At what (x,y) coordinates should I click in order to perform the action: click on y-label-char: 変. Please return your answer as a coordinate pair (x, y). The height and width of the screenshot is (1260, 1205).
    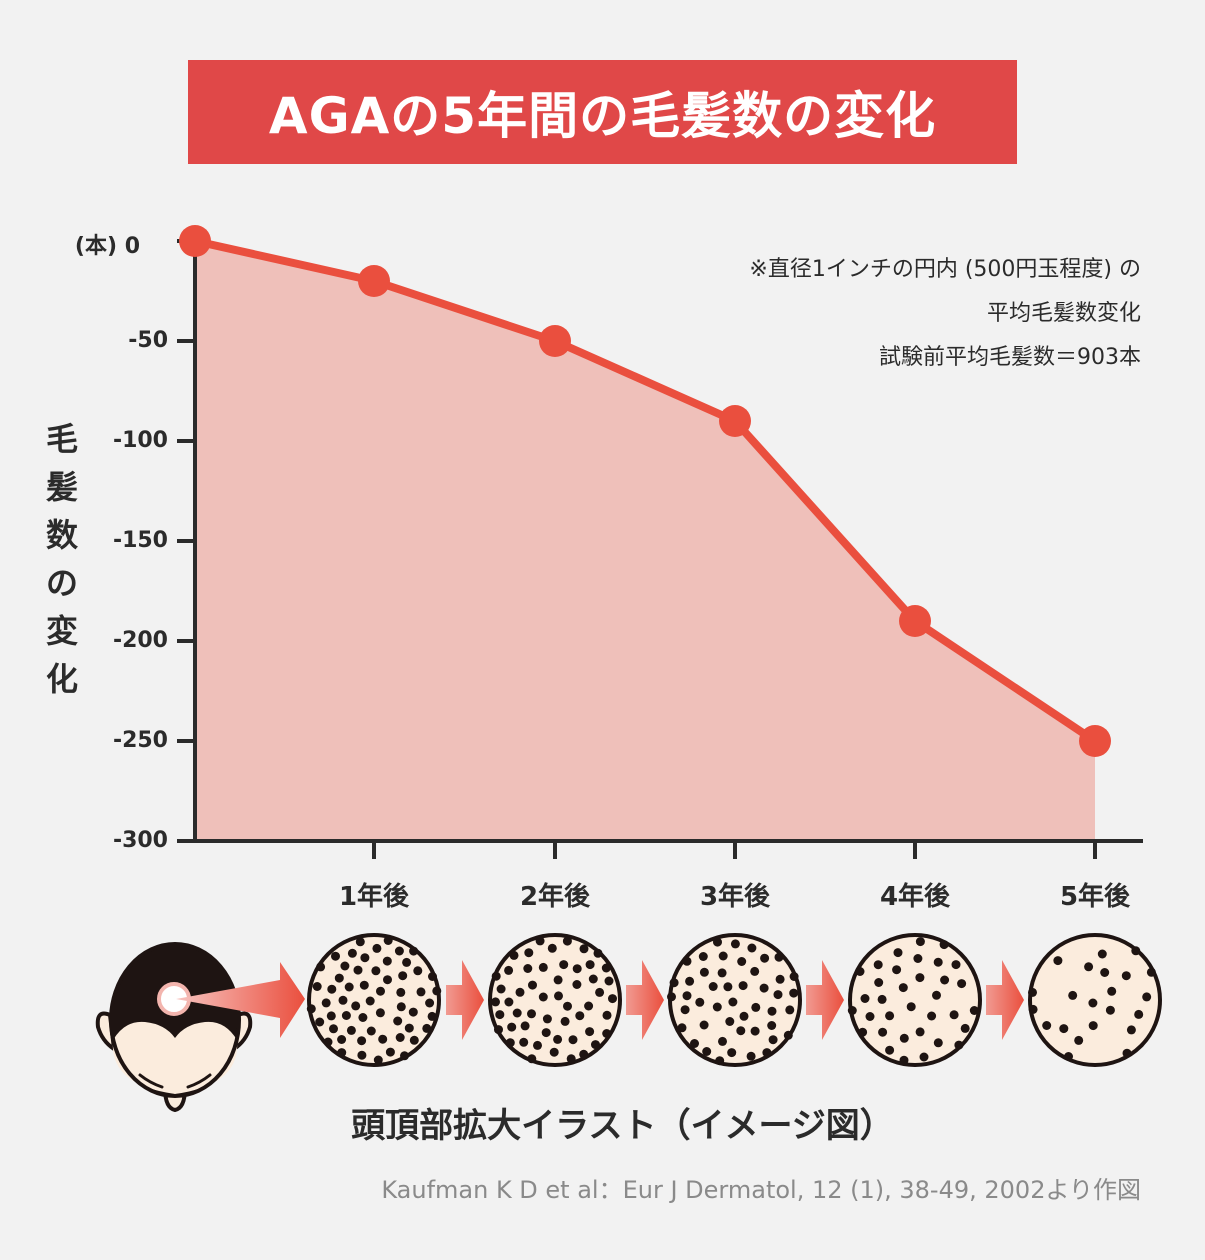
    Looking at the image, I should click on (61, 631).